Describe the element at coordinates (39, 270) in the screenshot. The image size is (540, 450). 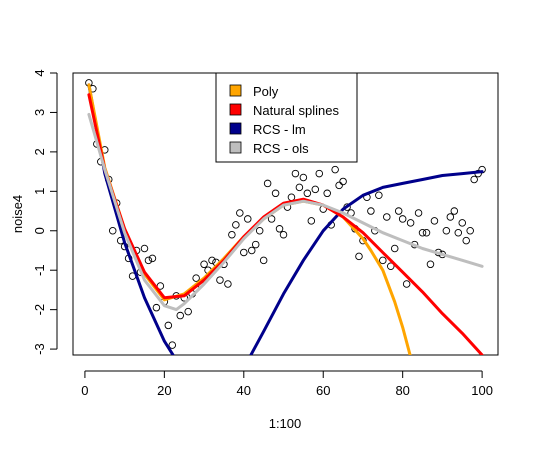
I see `y-tick-label: -1` at that location.